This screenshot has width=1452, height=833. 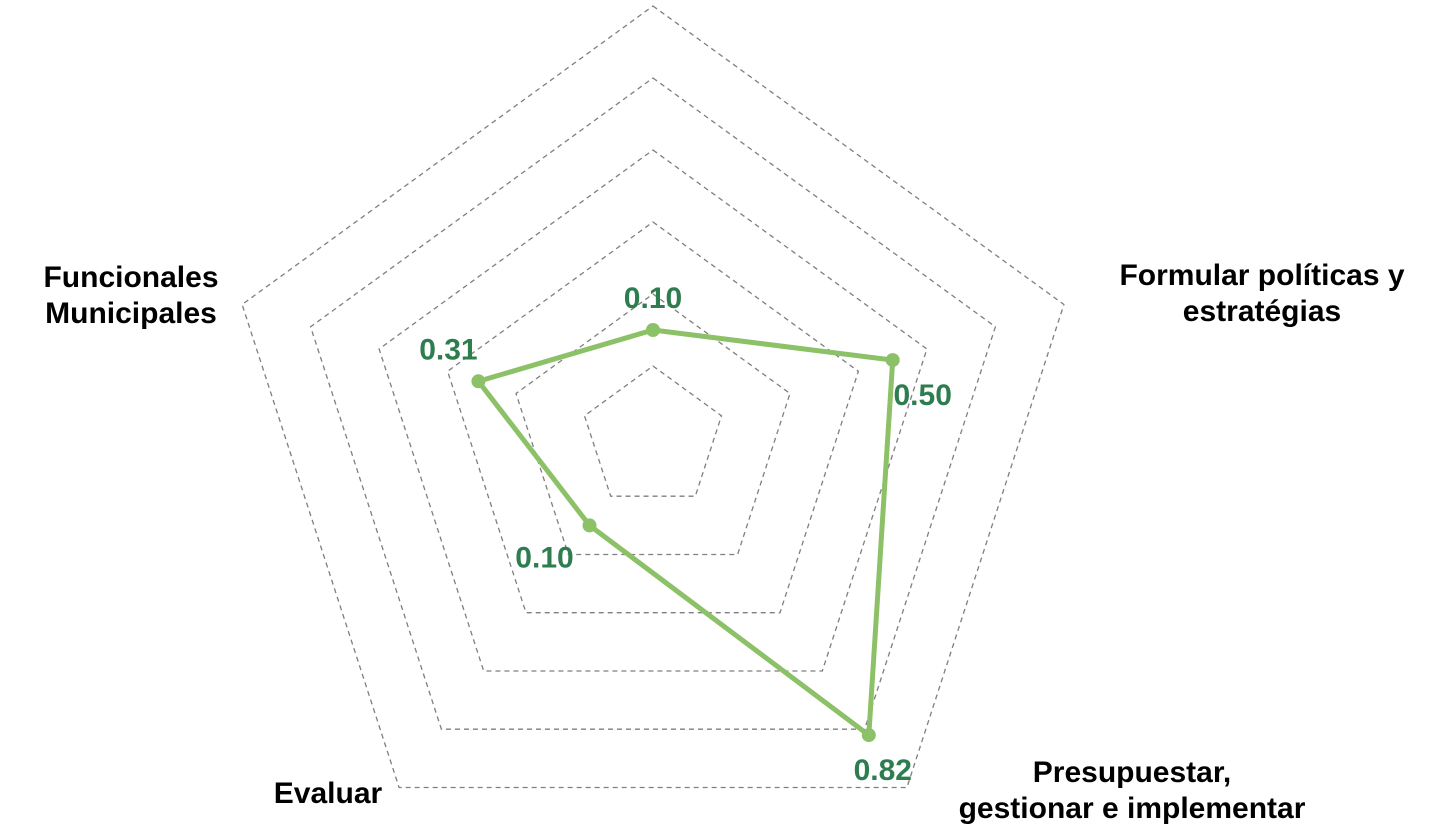 What do you see at coordinates (131, 313) in the screenshot?
I see `axis-label-4-line-1: Municipales` at bounding box center [131, 313].